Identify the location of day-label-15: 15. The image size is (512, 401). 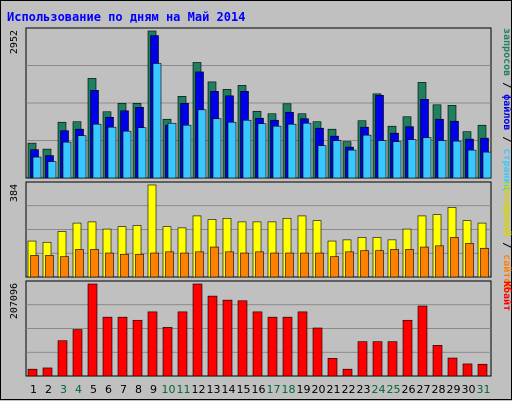
(244, 389).